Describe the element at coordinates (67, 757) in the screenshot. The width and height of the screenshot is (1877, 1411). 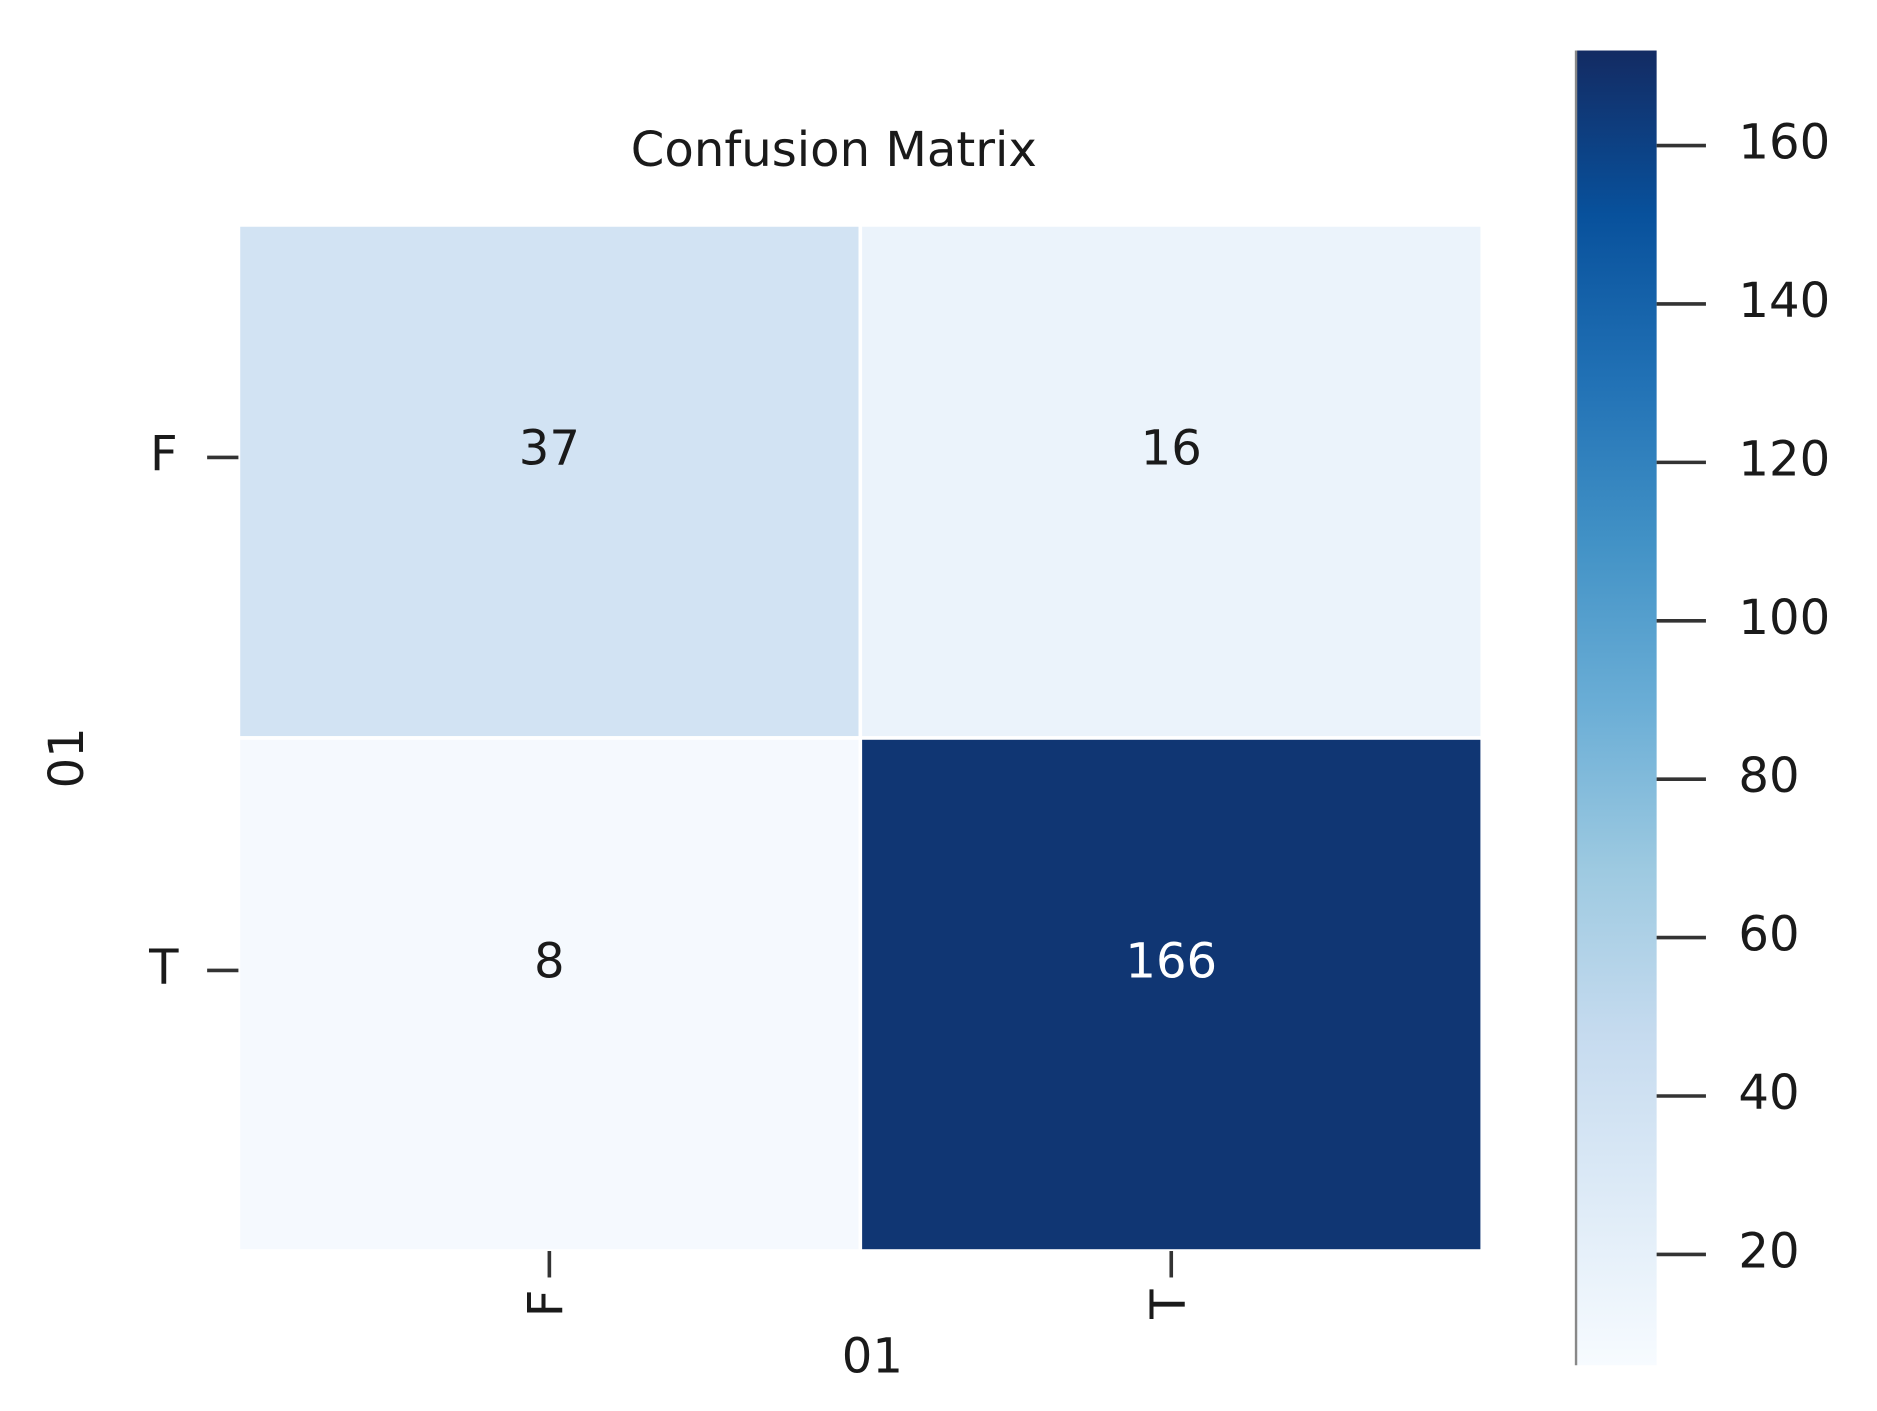
I see `y-axis-label: 01` at that location.